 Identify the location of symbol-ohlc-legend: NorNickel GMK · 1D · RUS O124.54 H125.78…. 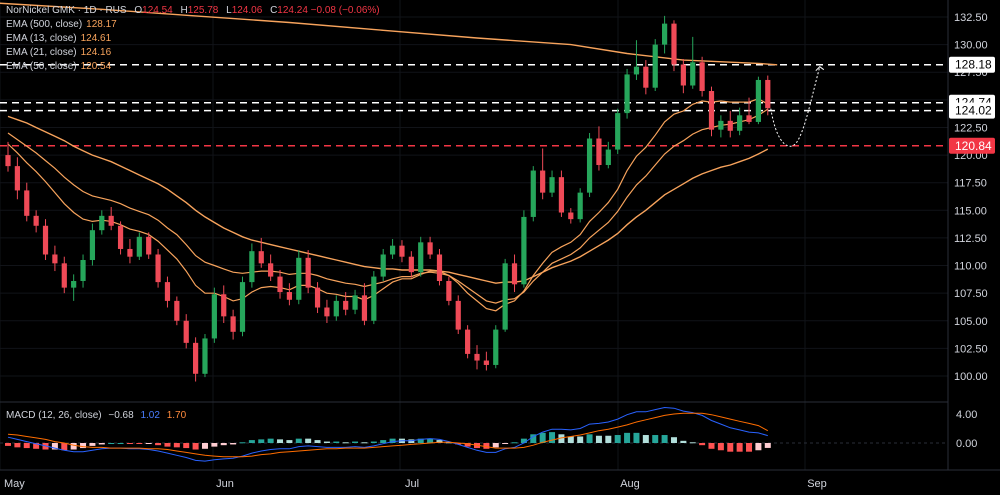
(193, 10).